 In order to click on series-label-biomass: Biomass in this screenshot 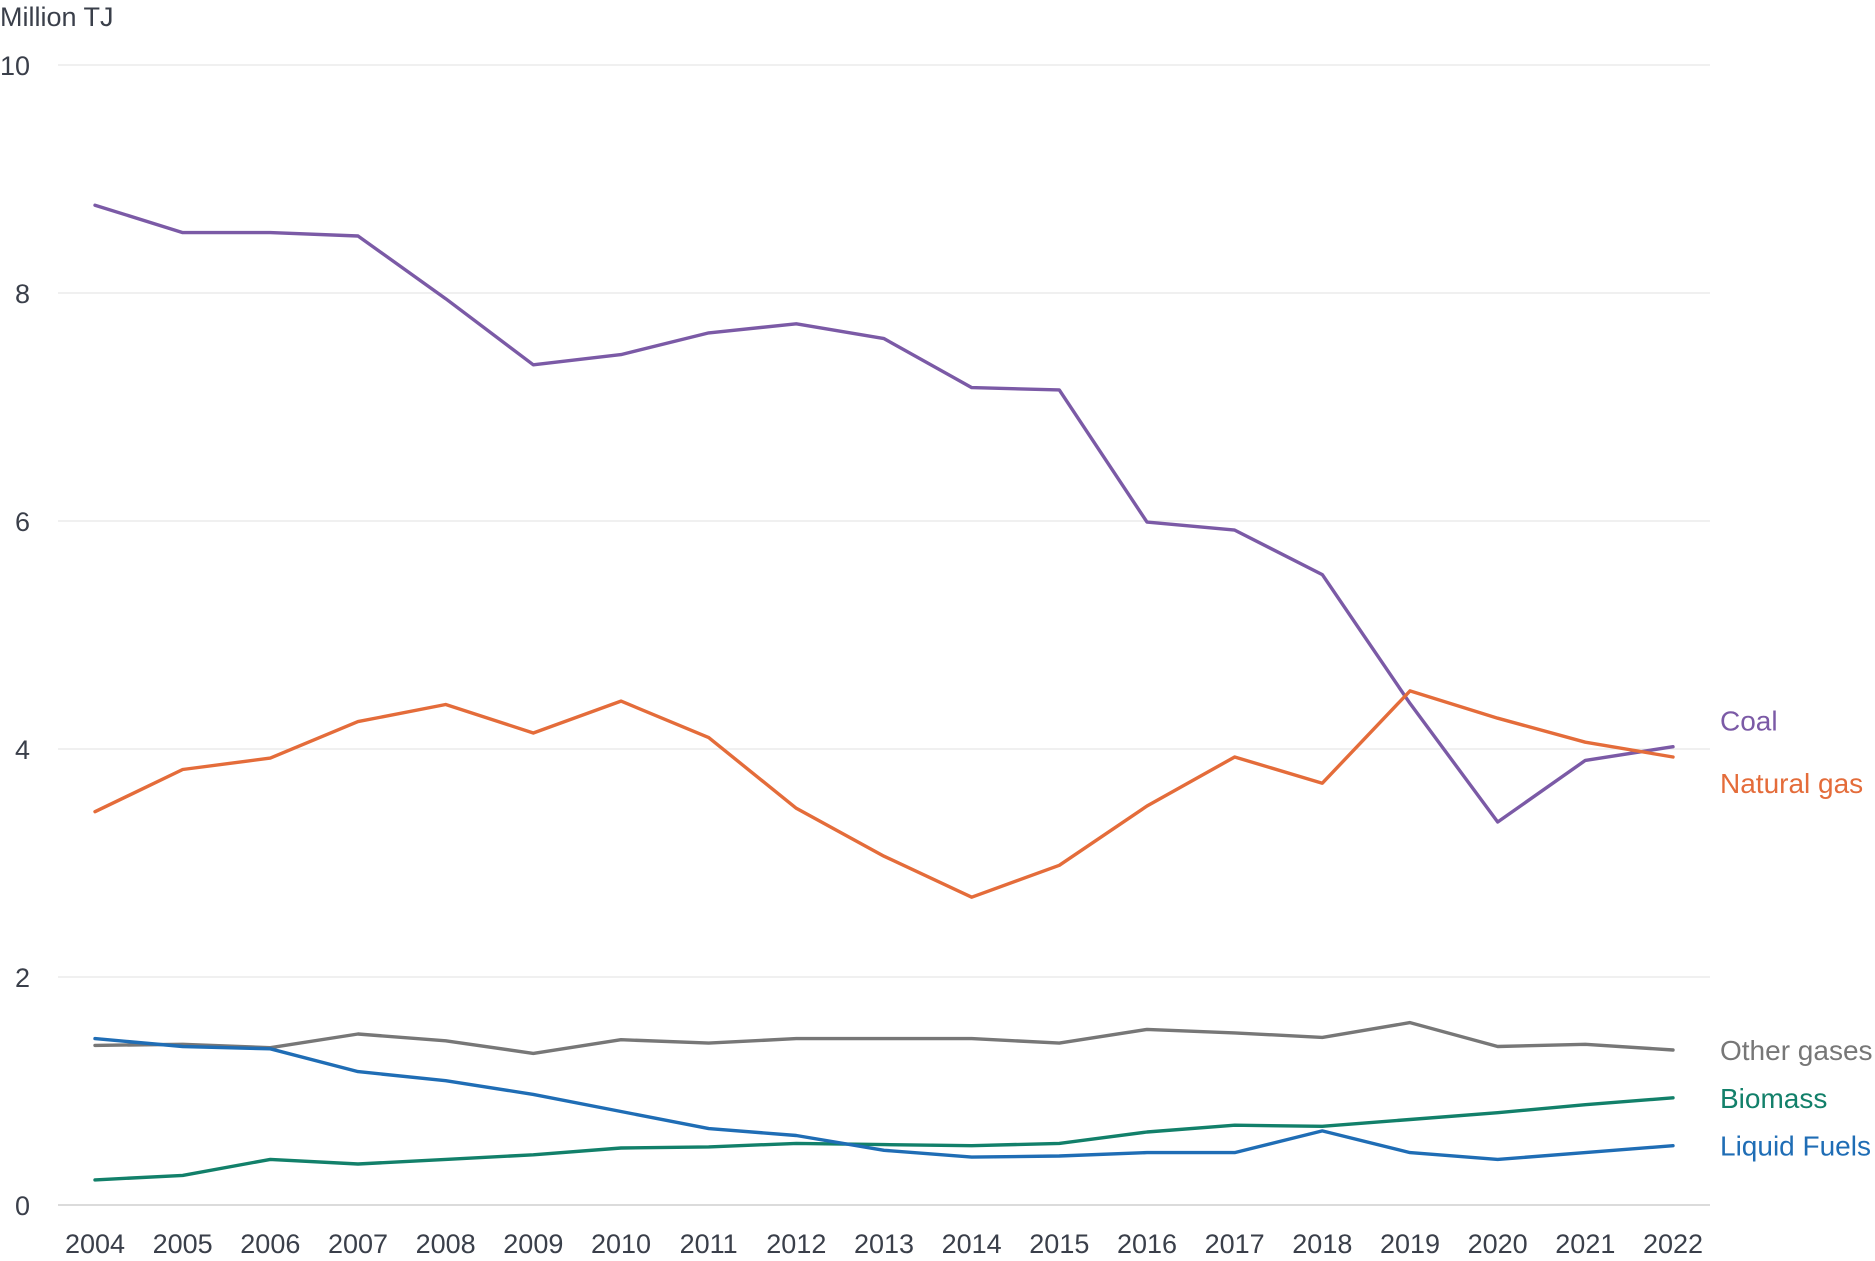, I will do `click(1773, 1098)`.